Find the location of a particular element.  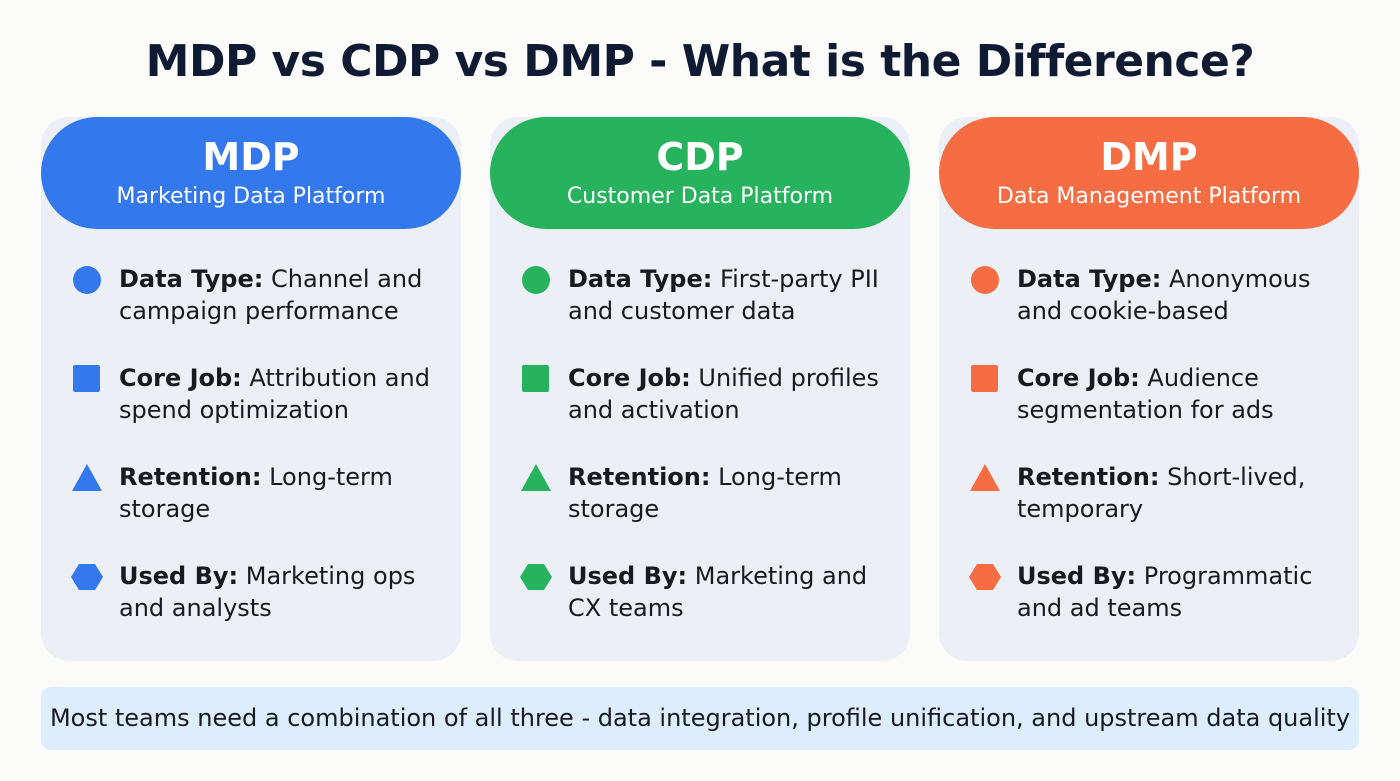

card-item: Core Job: Audience segmentation for ads is located at coordinates (1182, 394).